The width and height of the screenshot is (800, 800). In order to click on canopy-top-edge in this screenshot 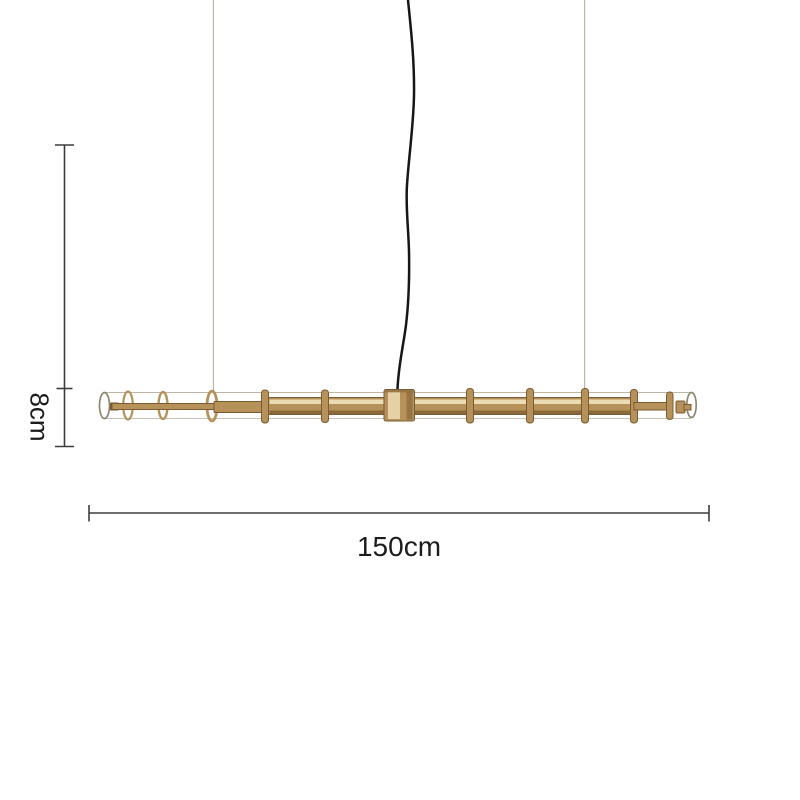, I will do `click(399, 391)`.